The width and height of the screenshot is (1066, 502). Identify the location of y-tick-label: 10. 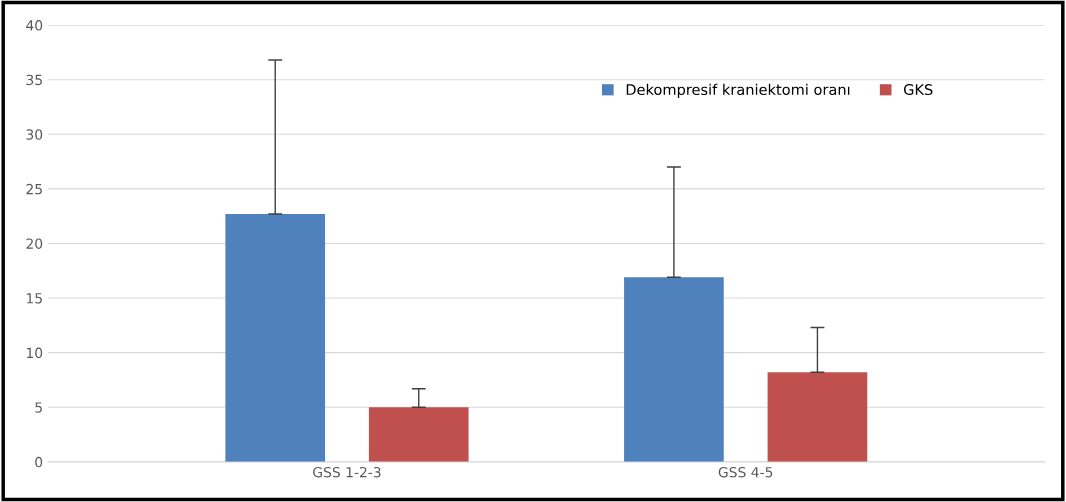
(34, 353).